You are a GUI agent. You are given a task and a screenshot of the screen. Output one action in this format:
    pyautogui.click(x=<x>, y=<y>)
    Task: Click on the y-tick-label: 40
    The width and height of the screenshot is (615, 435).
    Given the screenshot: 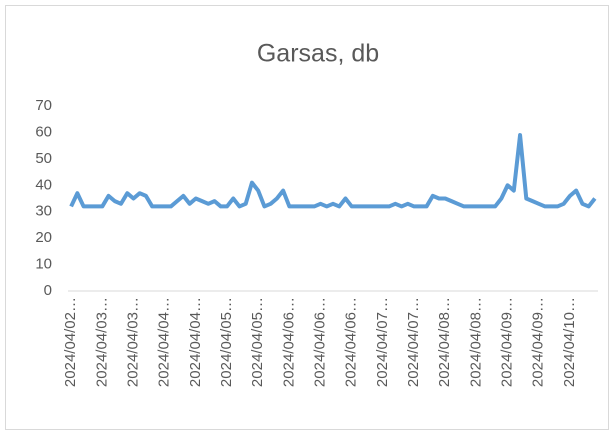 What is the action you would take?
    pyautogui.click(x=43, y=184)
    